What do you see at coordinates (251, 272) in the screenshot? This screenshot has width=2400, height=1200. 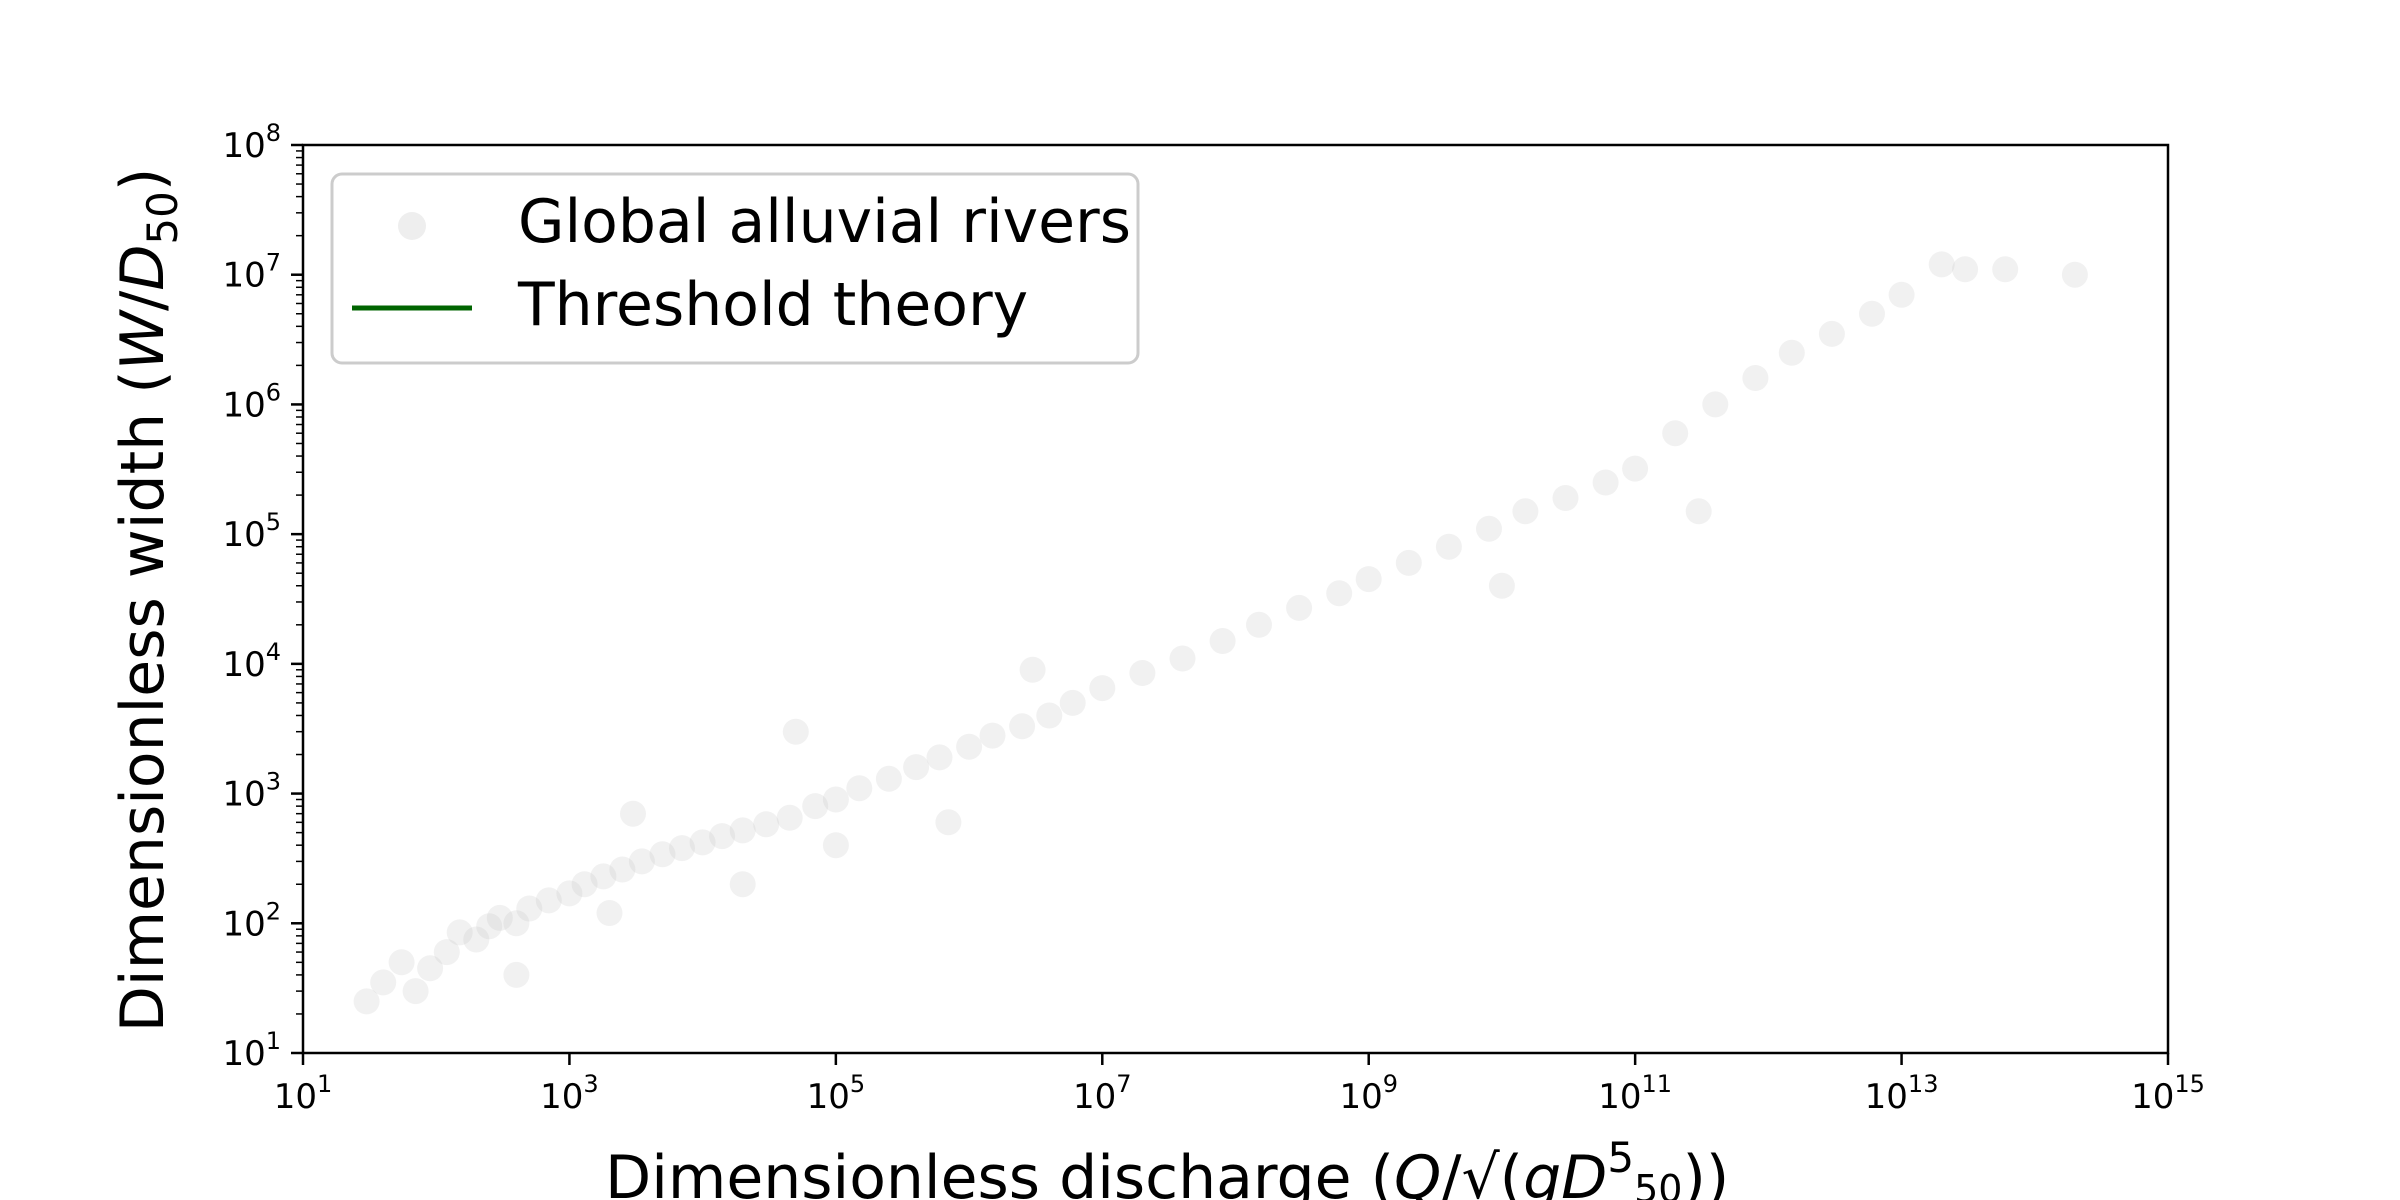 I see `y-tick-label: 10⁷` at bounding box center [251, 272].